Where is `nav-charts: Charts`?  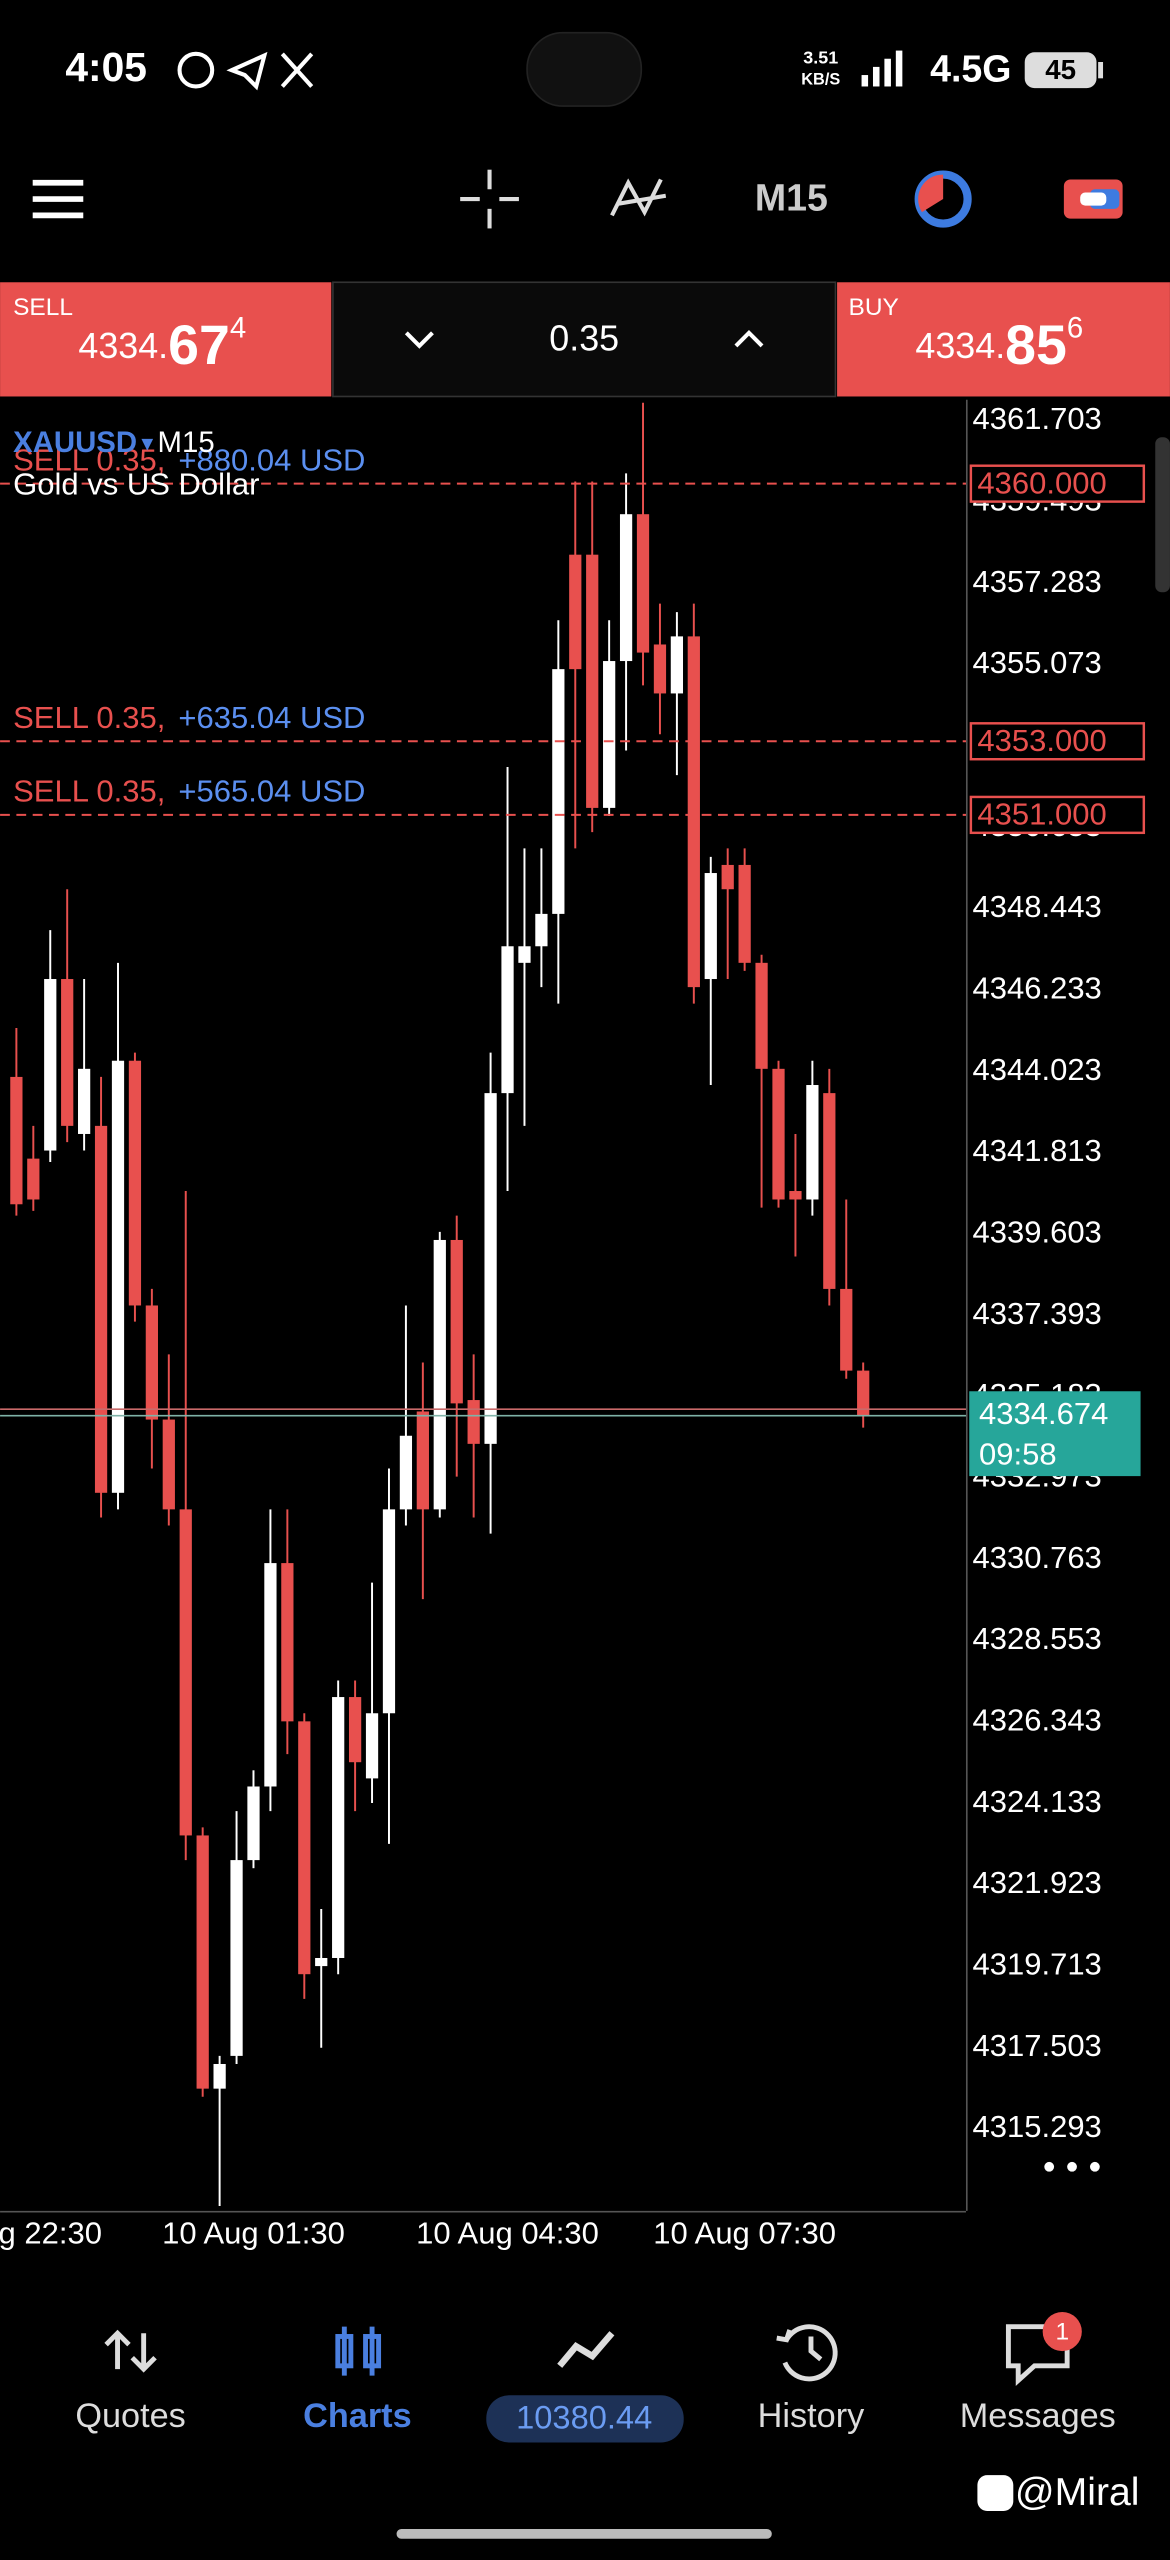 nav-charts: Charts is located at coordinates (357, 2416).